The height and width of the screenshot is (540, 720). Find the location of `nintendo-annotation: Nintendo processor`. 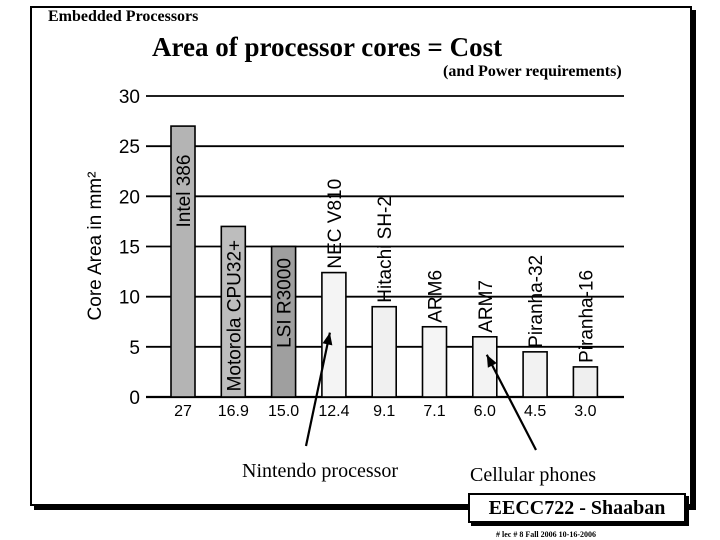

nintendo-annotation: Nintendo processor is located at coordinates (320, 471).